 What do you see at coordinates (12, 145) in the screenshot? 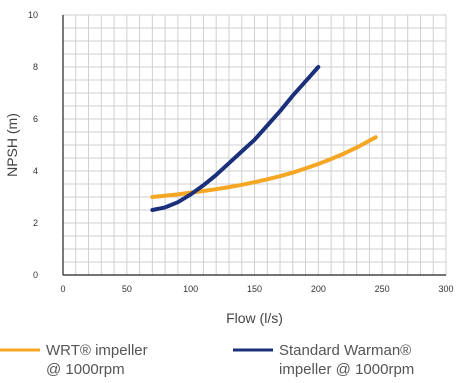
I see `y-axis-label: NPSH (m)` at bounding box center [12, 145].